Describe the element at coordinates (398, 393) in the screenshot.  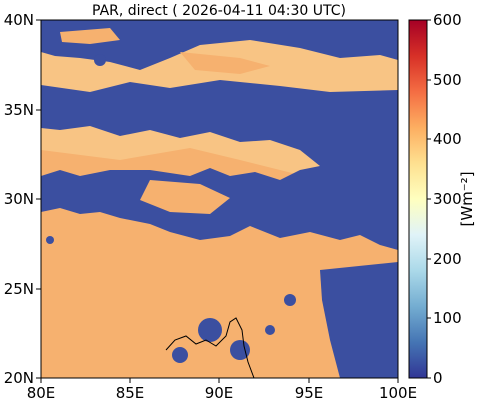
I see `x-tick-label: 100E` at that location.